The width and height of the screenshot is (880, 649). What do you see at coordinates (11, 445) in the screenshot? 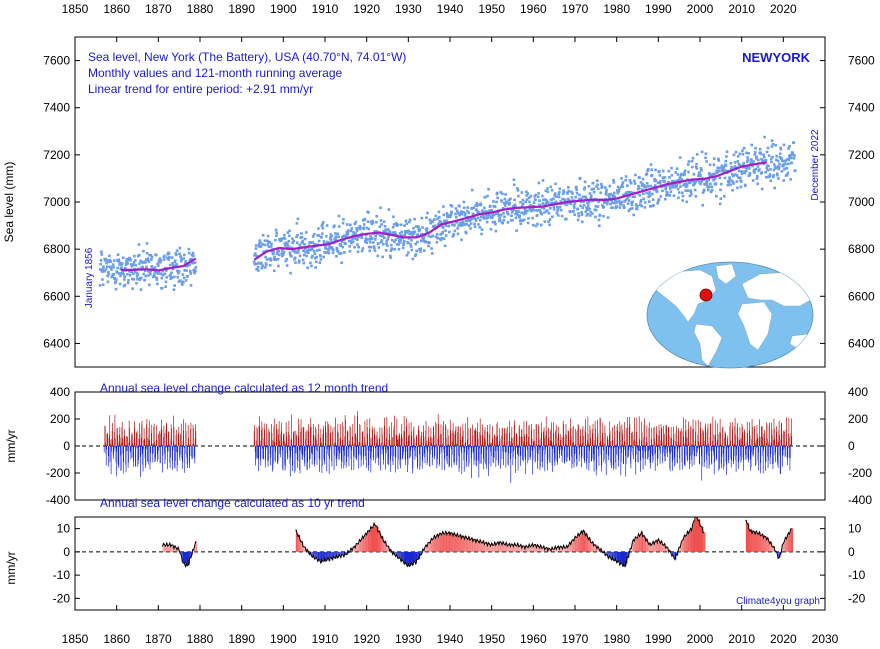
I see `annual-change-12-month-y-label: mm/yr` at bounding box center [11, 445].